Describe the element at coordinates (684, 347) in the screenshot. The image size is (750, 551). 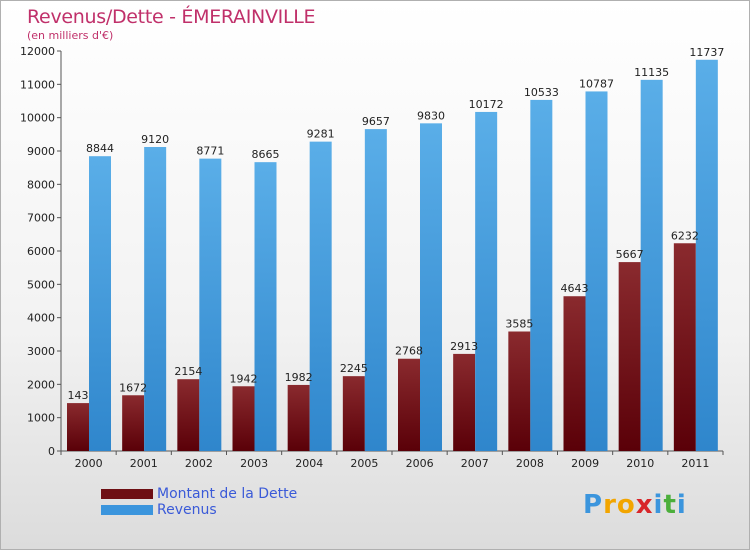
I see `bar-debt-2011` at that location.